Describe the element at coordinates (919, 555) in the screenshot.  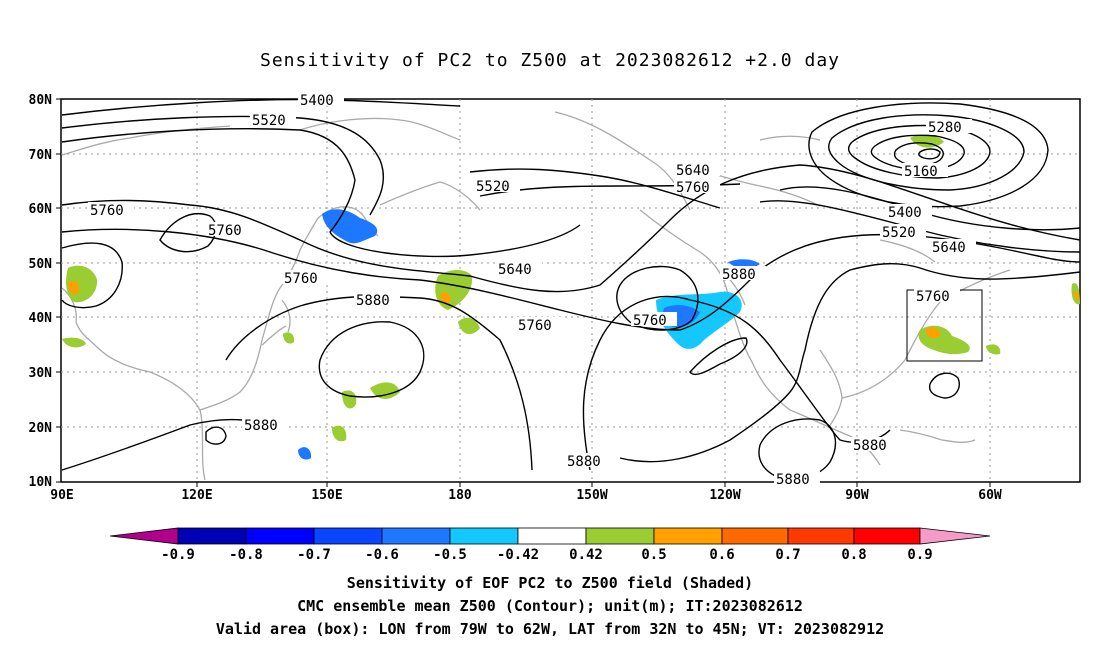
I see `colorbar-label: 0.9` at that location.